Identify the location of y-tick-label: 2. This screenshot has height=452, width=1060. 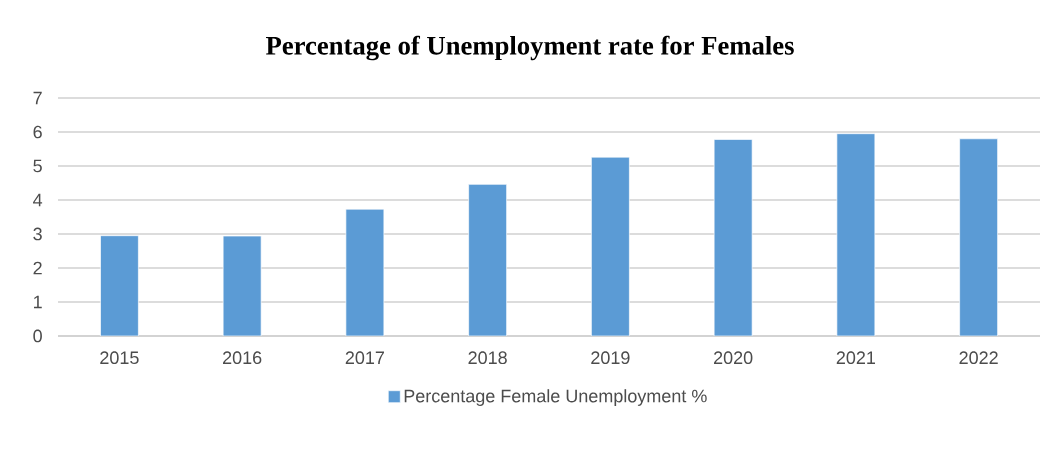
(37, 268).